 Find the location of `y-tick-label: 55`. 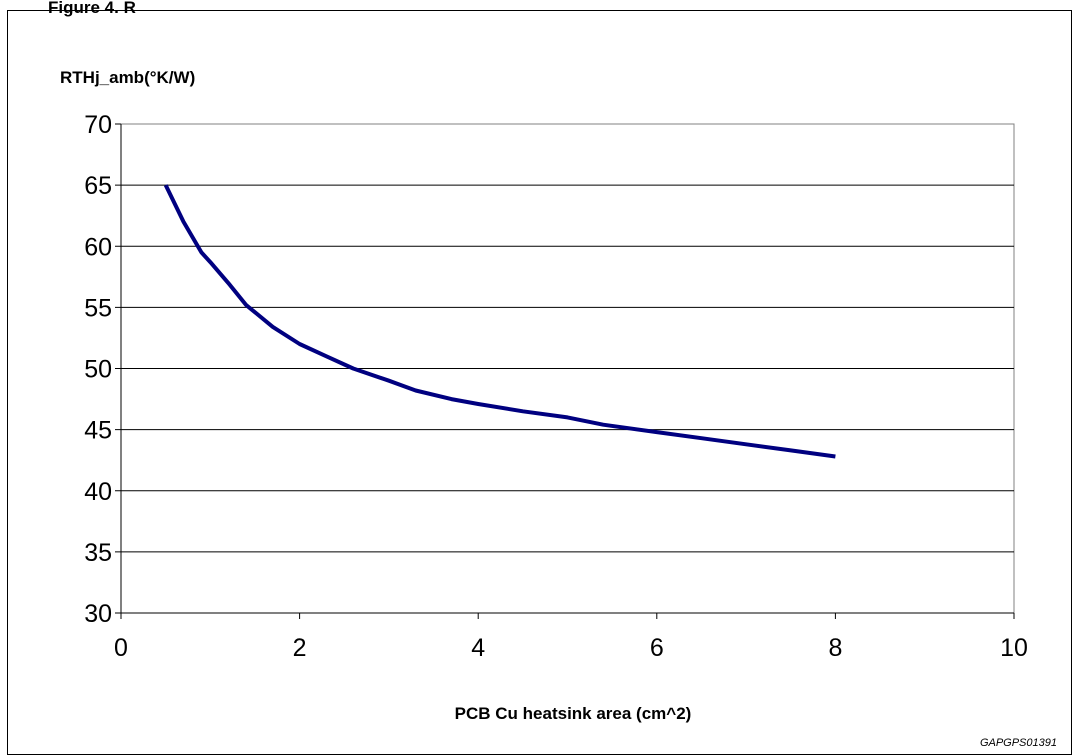

y-tick-label: 55 is located at coordinates (98, 308).